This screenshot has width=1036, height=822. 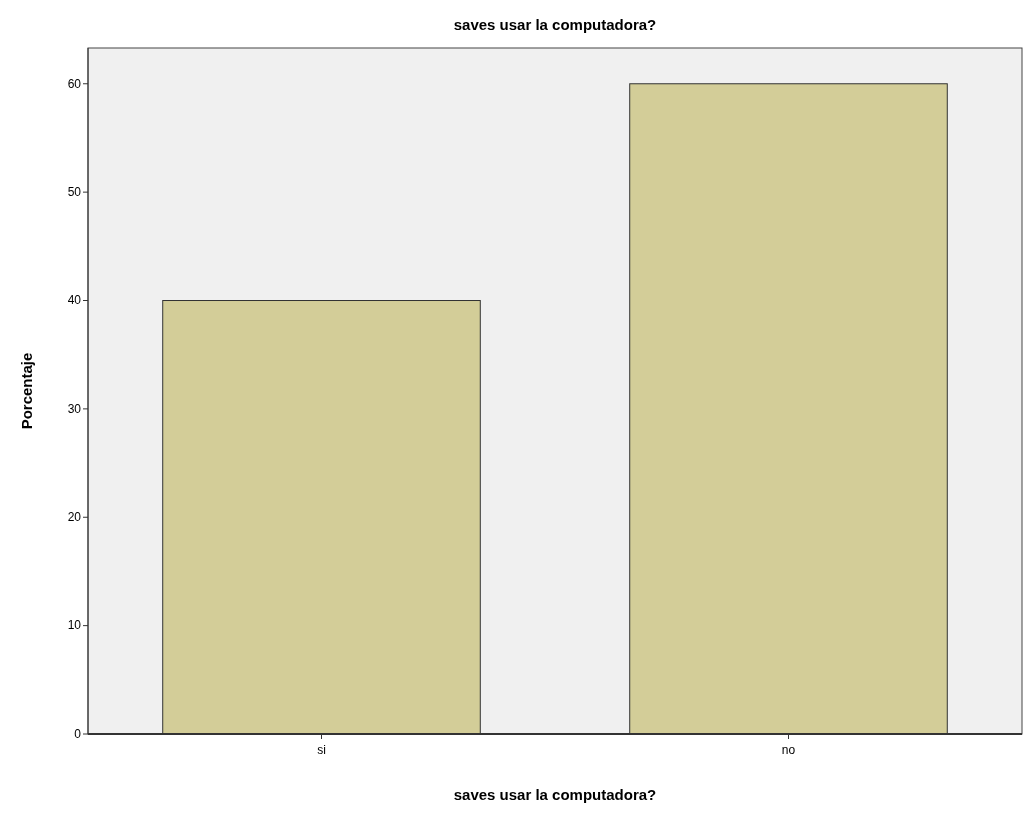 What do you see at coordinates (74, 191) in the screenshot?
I see `y-tick-label: 50` at bounding box center [74, 191].